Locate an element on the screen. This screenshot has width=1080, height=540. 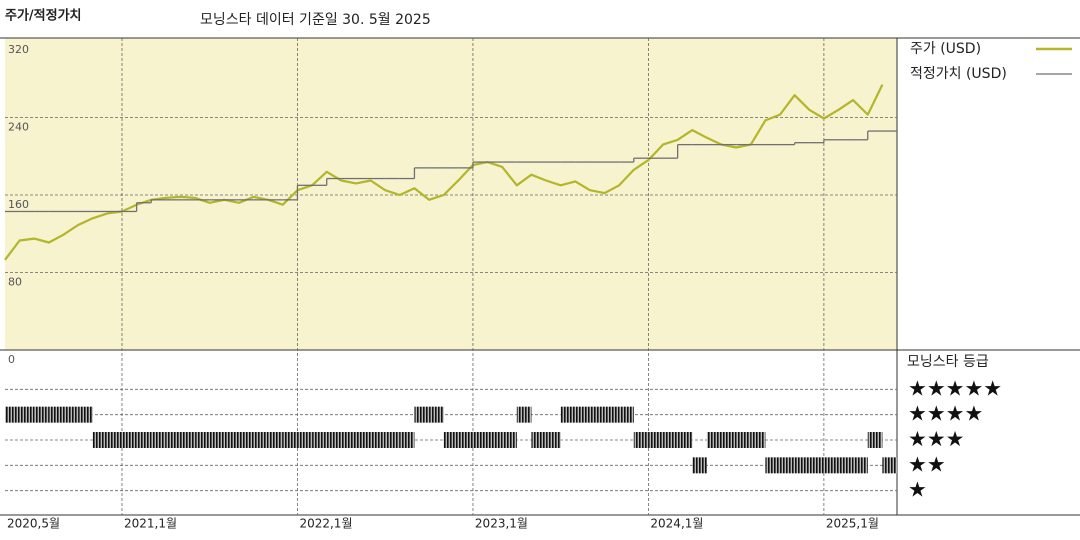
rating-label: ★★★ is located at coordinates (936, 439).